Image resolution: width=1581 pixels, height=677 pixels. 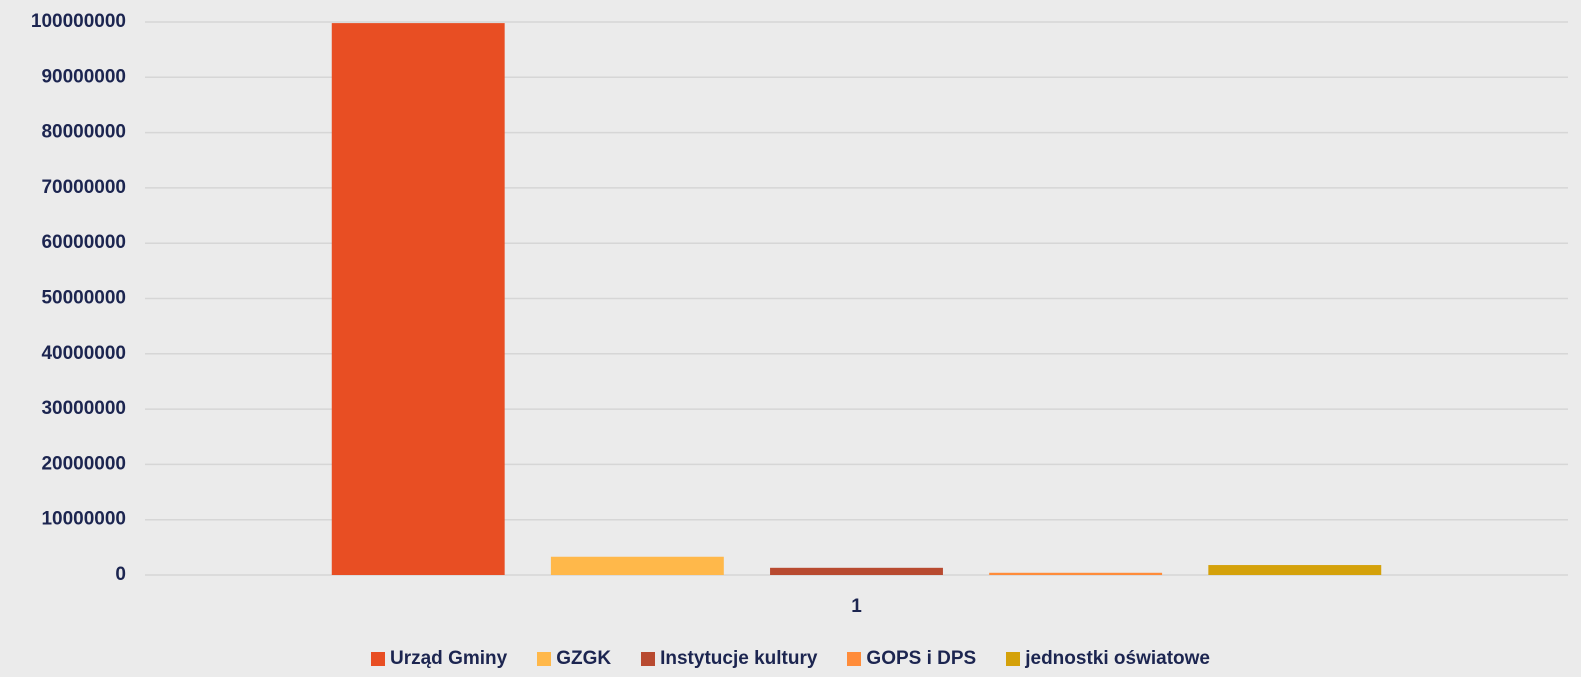 I want to click on y-tick-label: 70000000, so click(x=83, y=187).